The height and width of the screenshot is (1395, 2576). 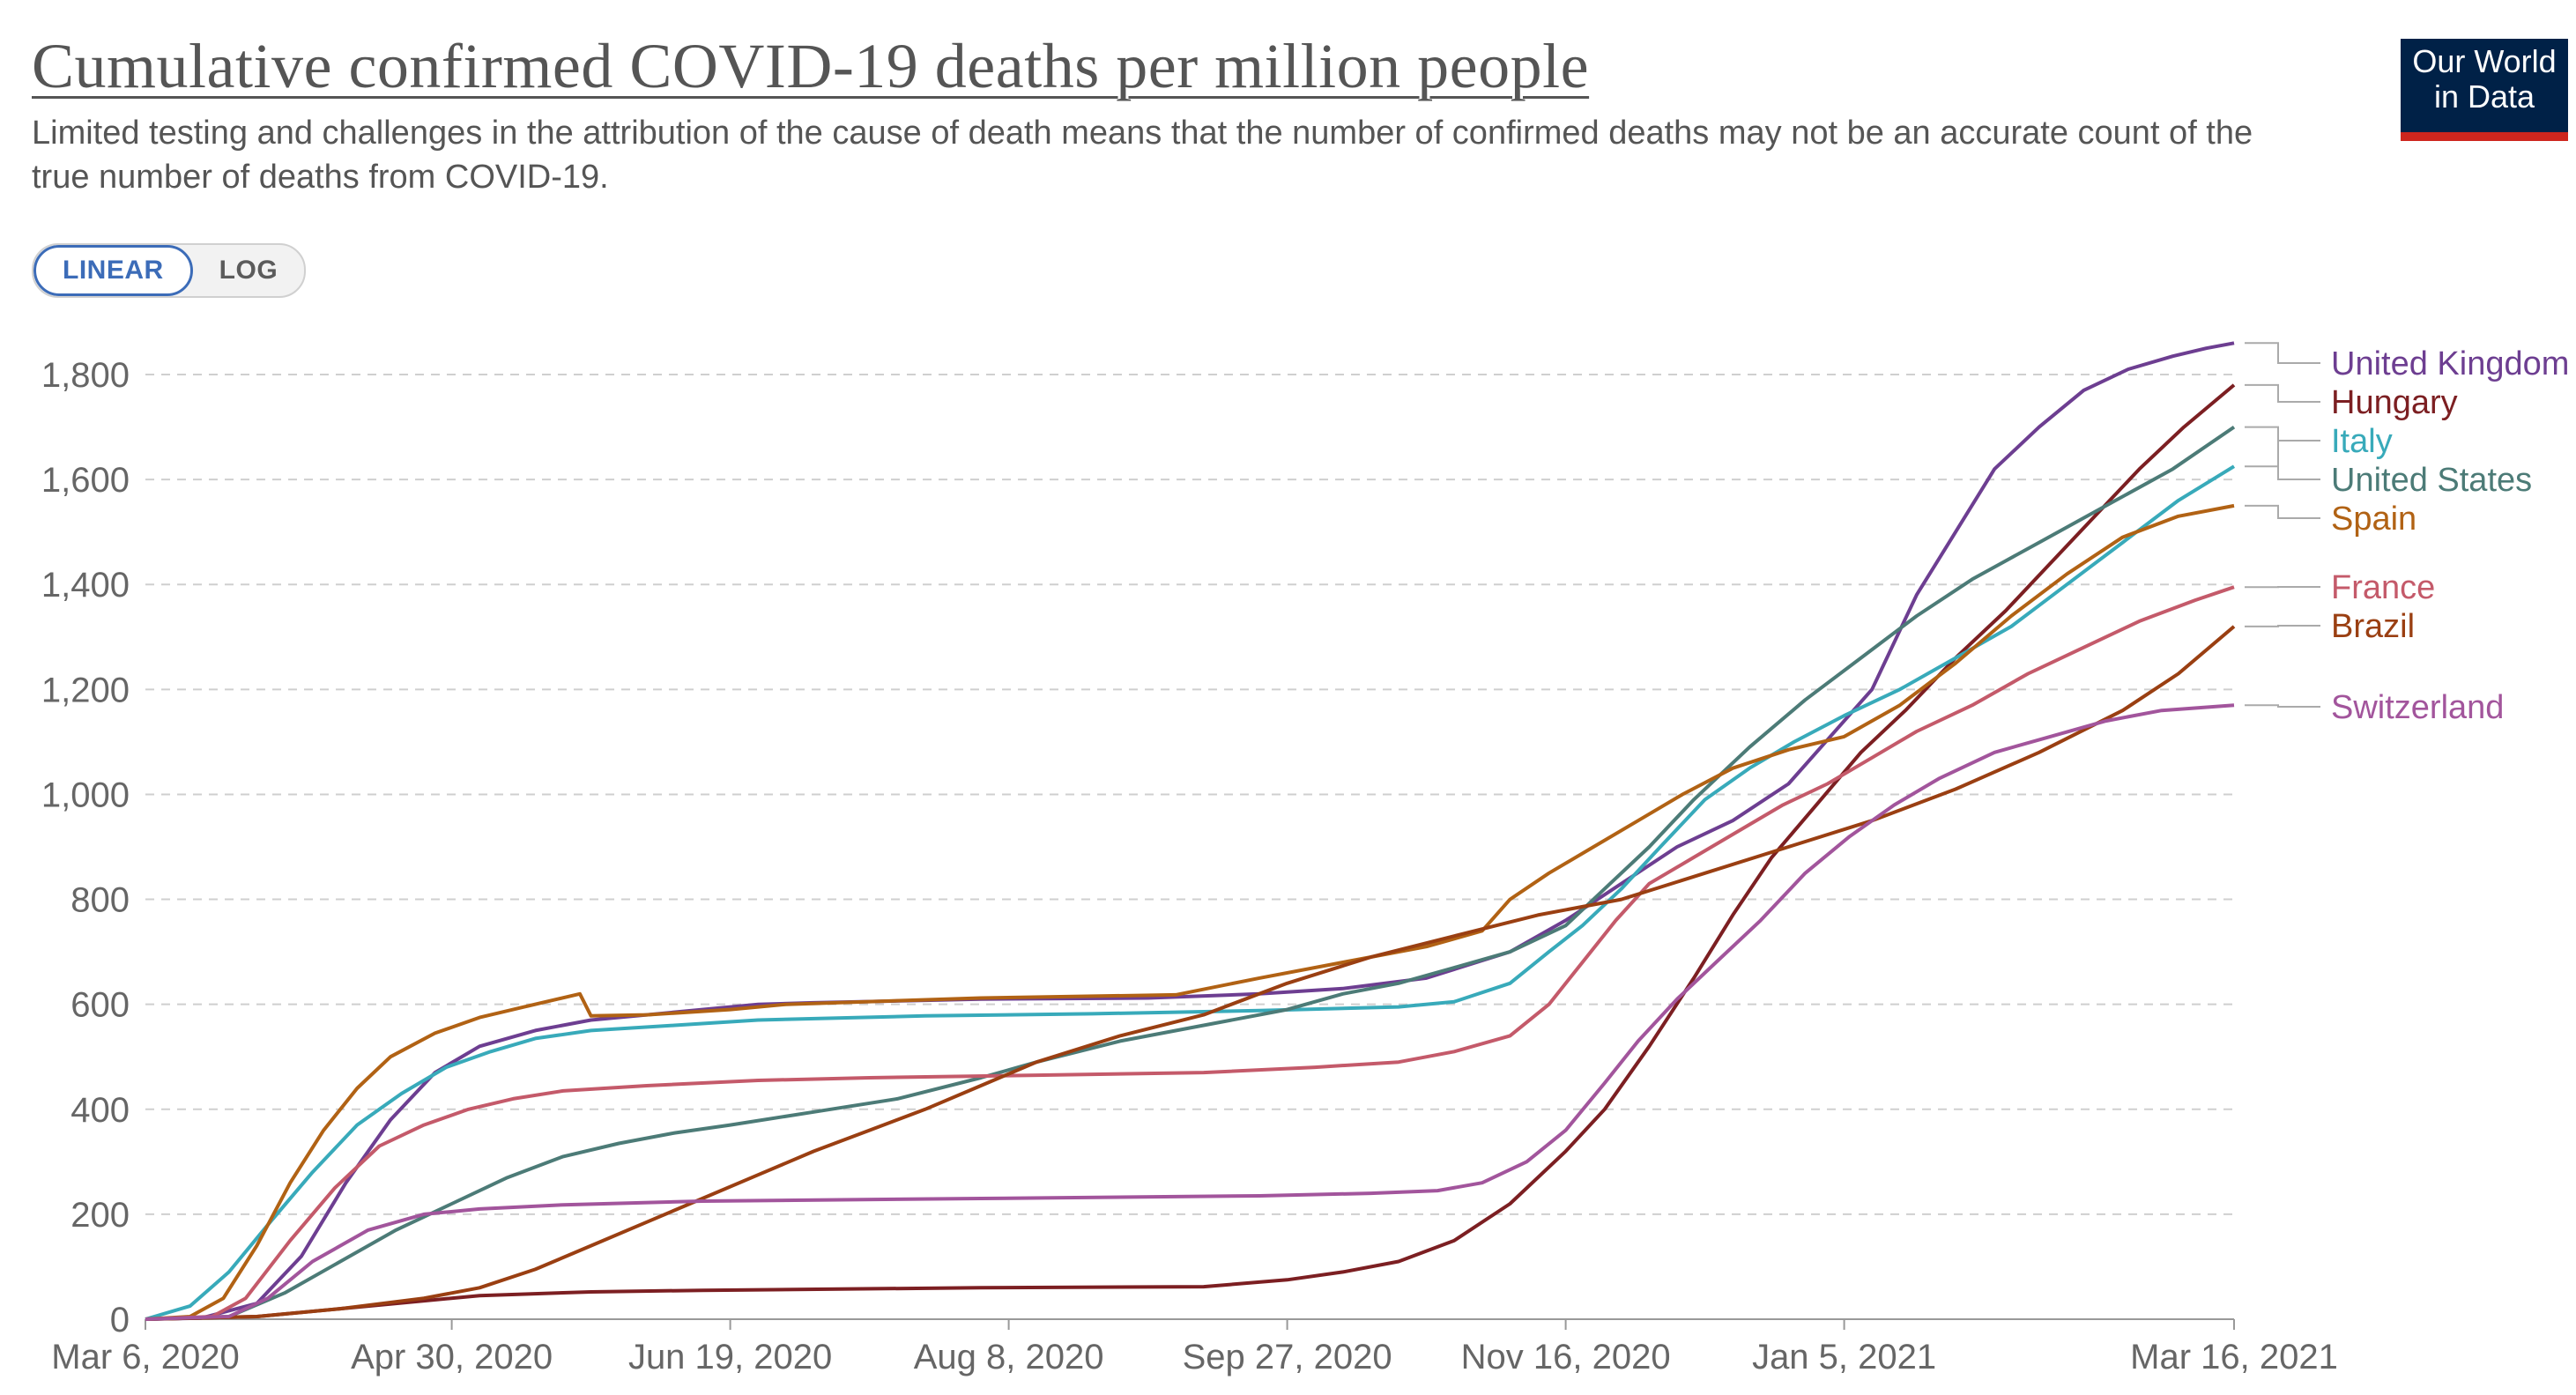 I want to click on legend-label-hungary: Hungary, so click(x=2394, y=402).